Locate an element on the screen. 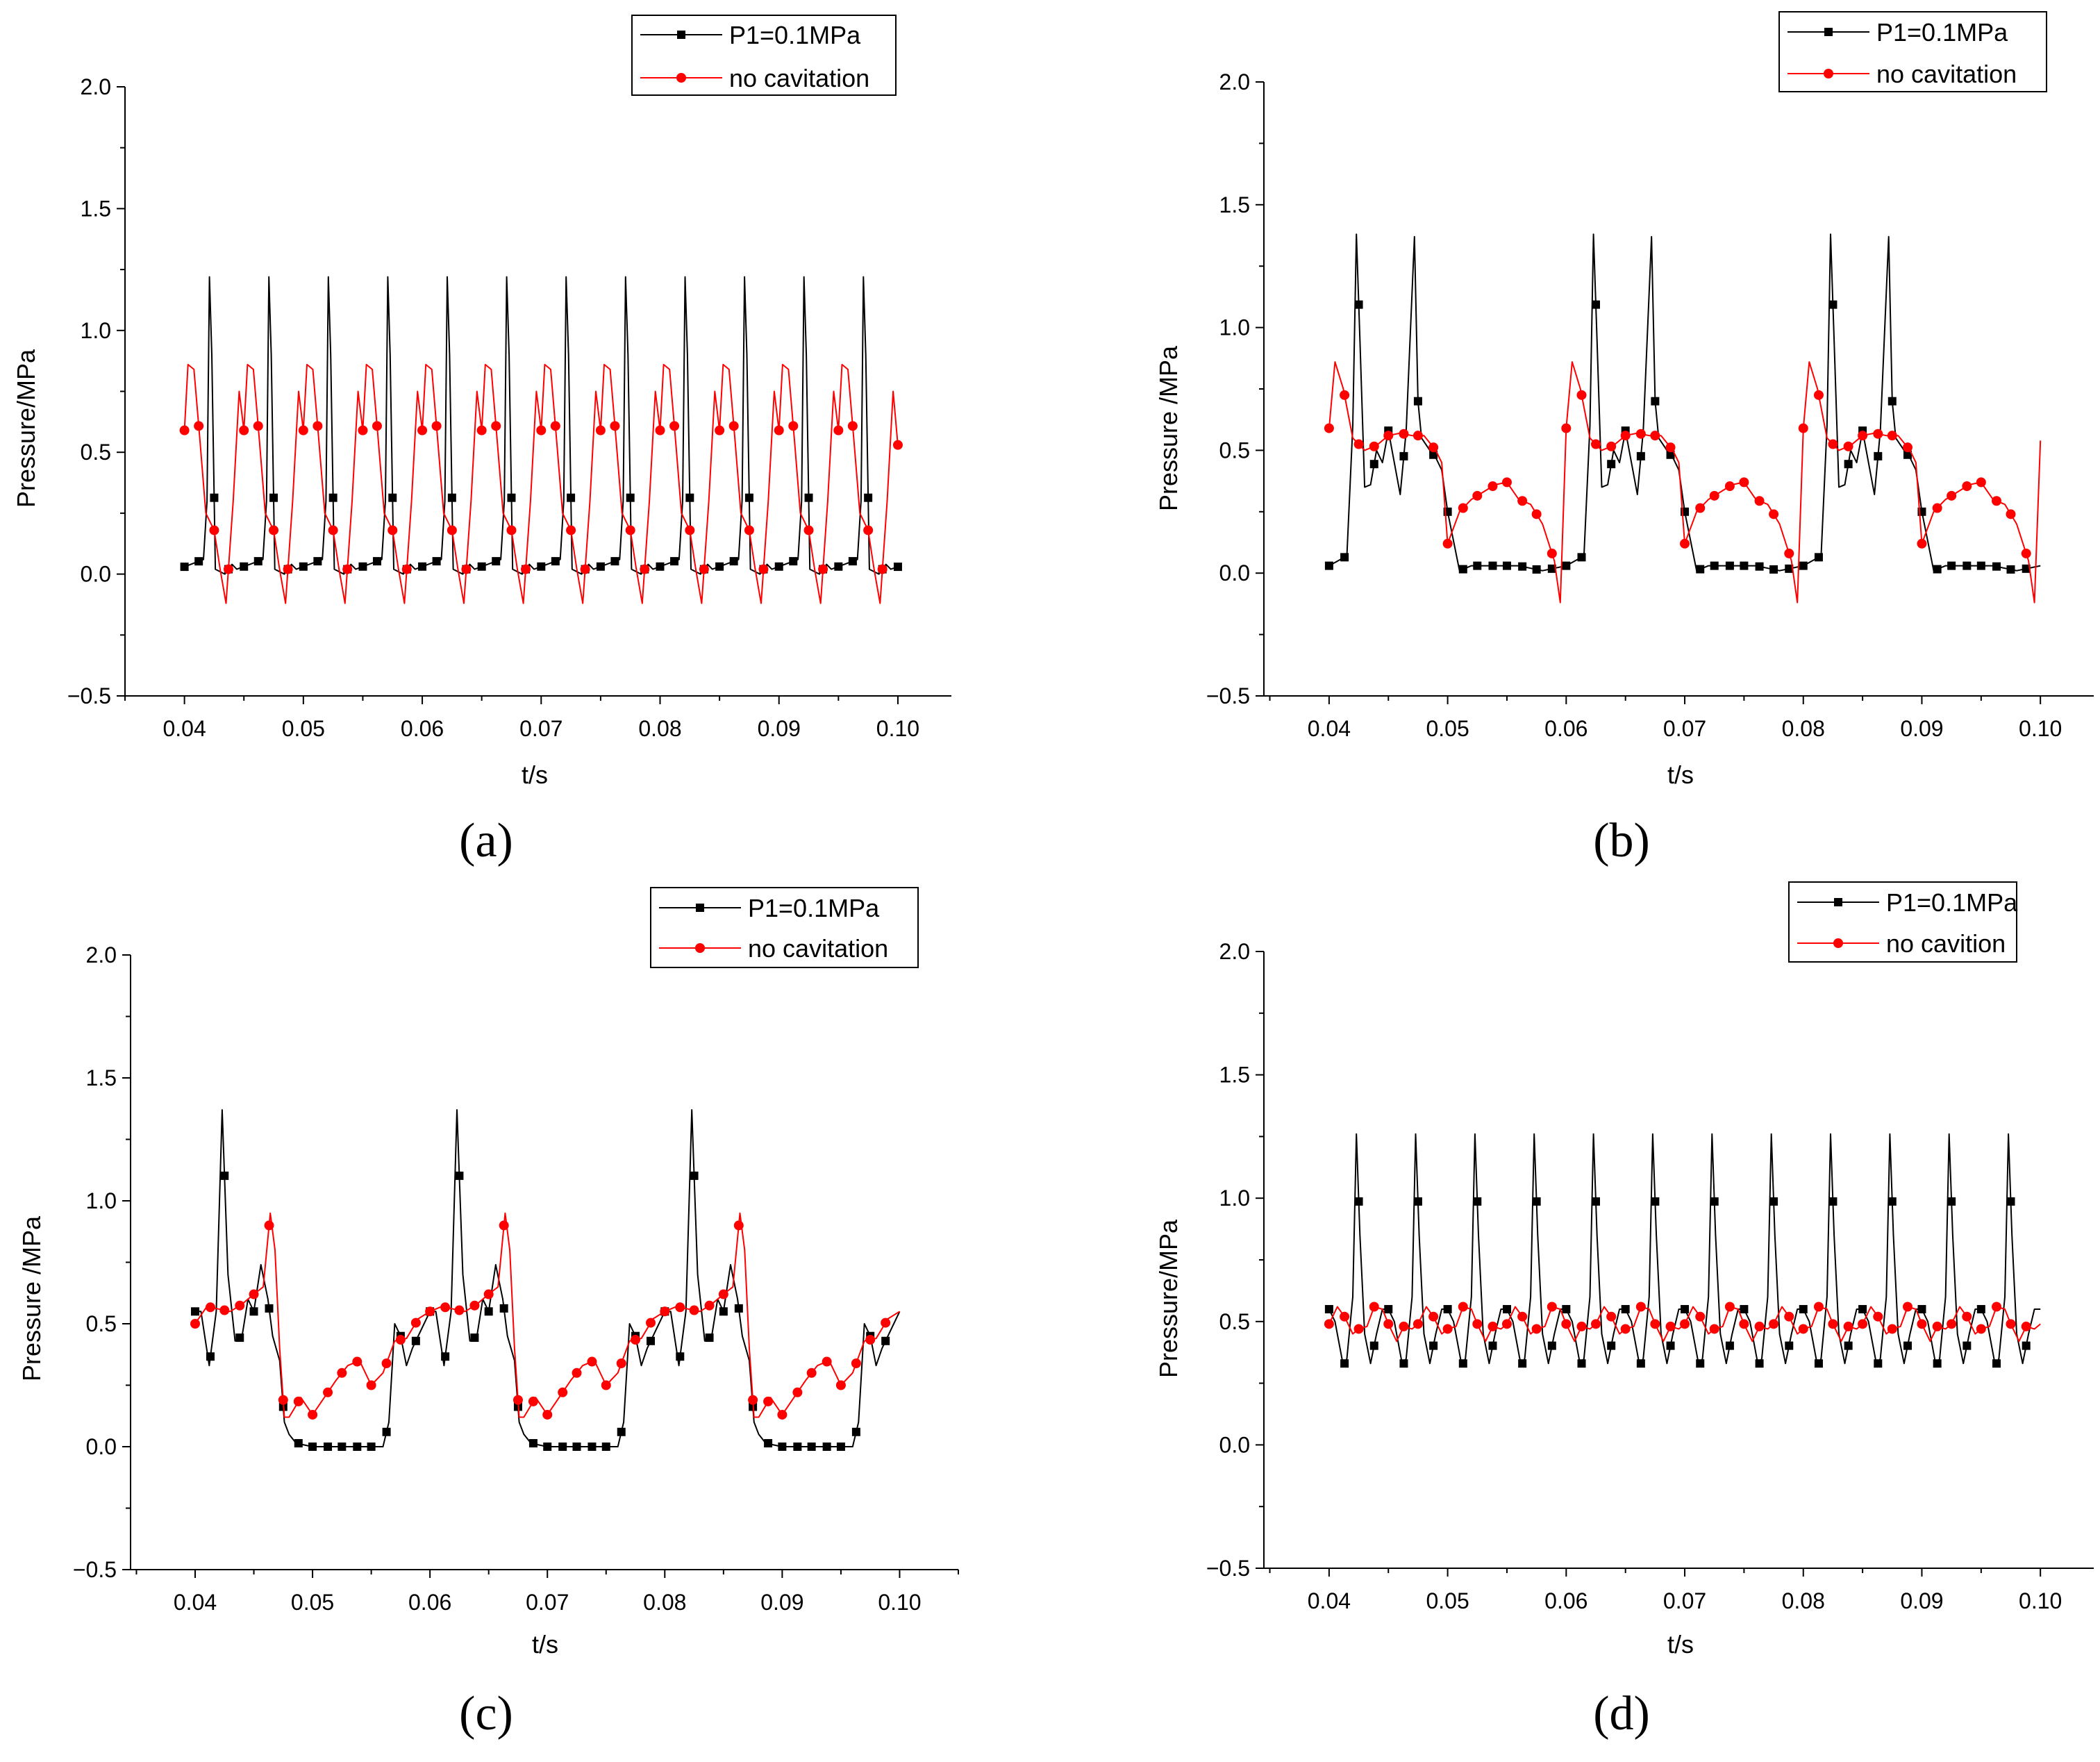  y-tick-label-d: 1.5 is located at coordinates (1234, 1075).